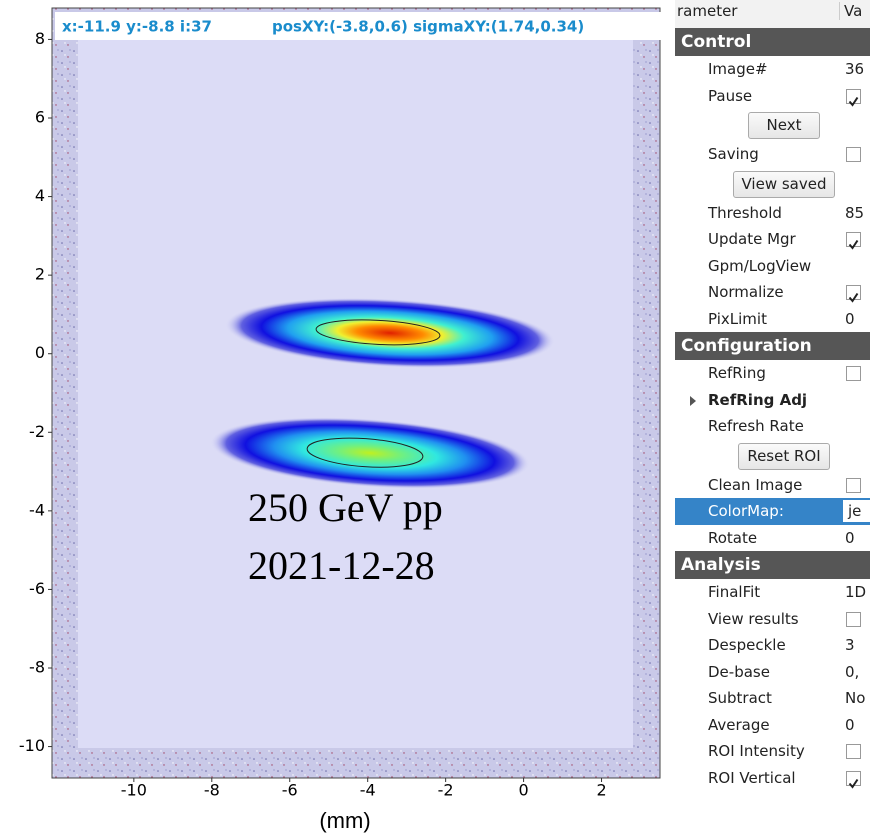 The height and width of the screenshot is (839, 870). I want to click on y-tick-label: 6, so click(40, 117).